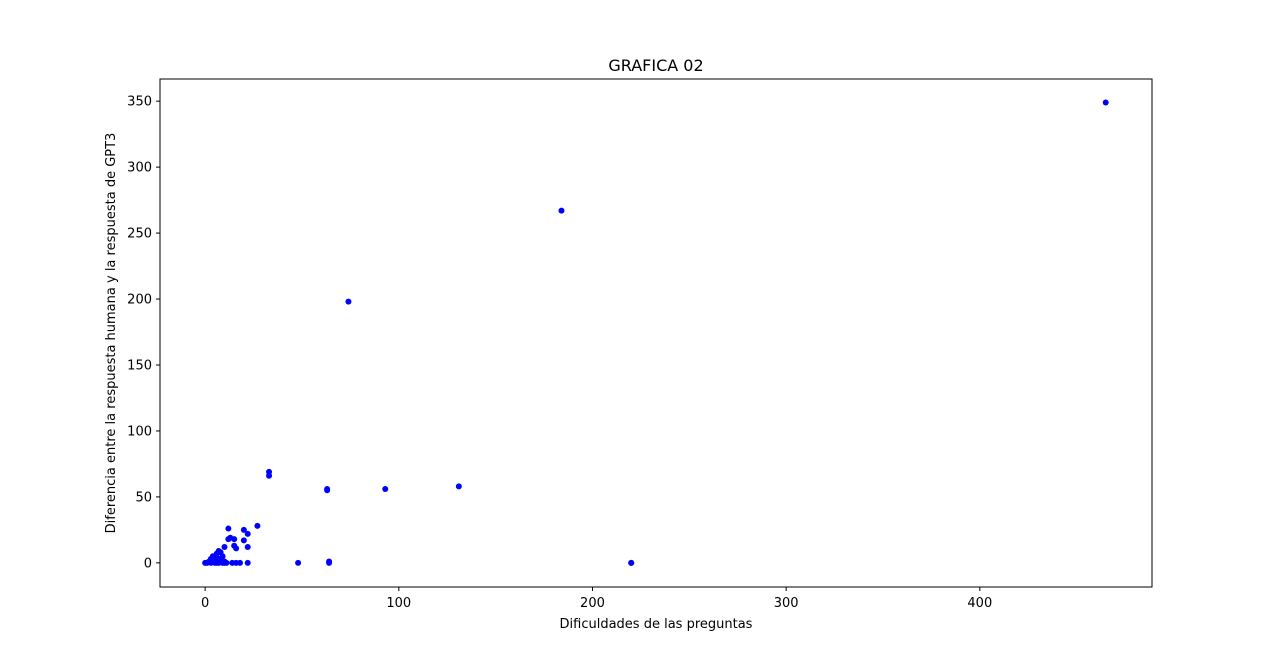 This screenshot has width=1280, height=664. Describe the element at coordinates (398, 603) in the screenshot. I see `x-tick-label: 100` at that location.